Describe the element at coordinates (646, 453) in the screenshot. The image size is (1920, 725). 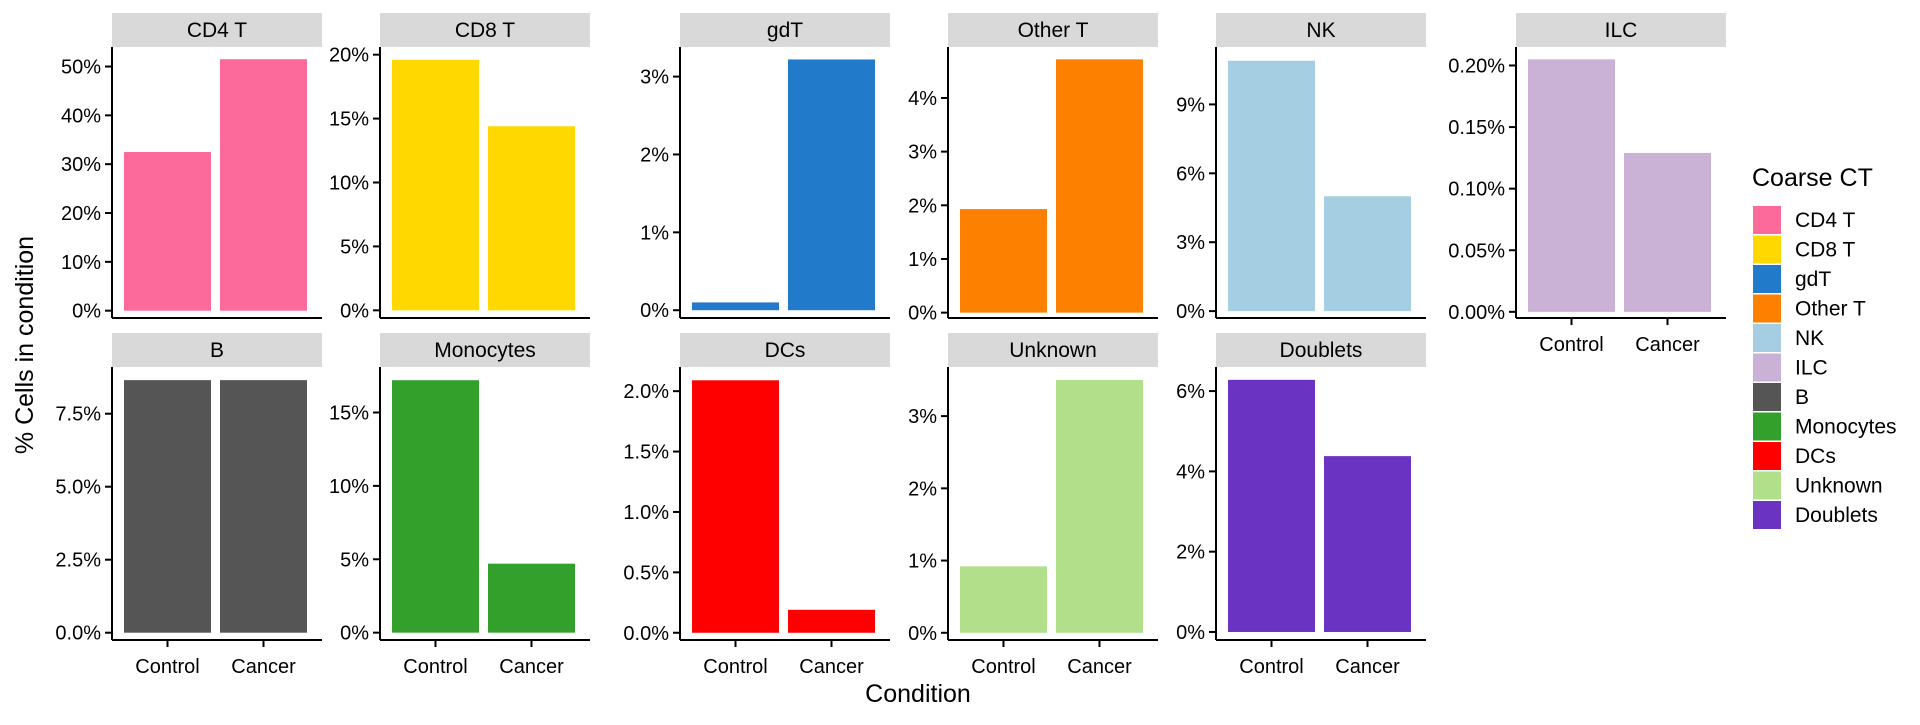
I see `panel-dcs-y-tick-label: 1.5%` at that location.